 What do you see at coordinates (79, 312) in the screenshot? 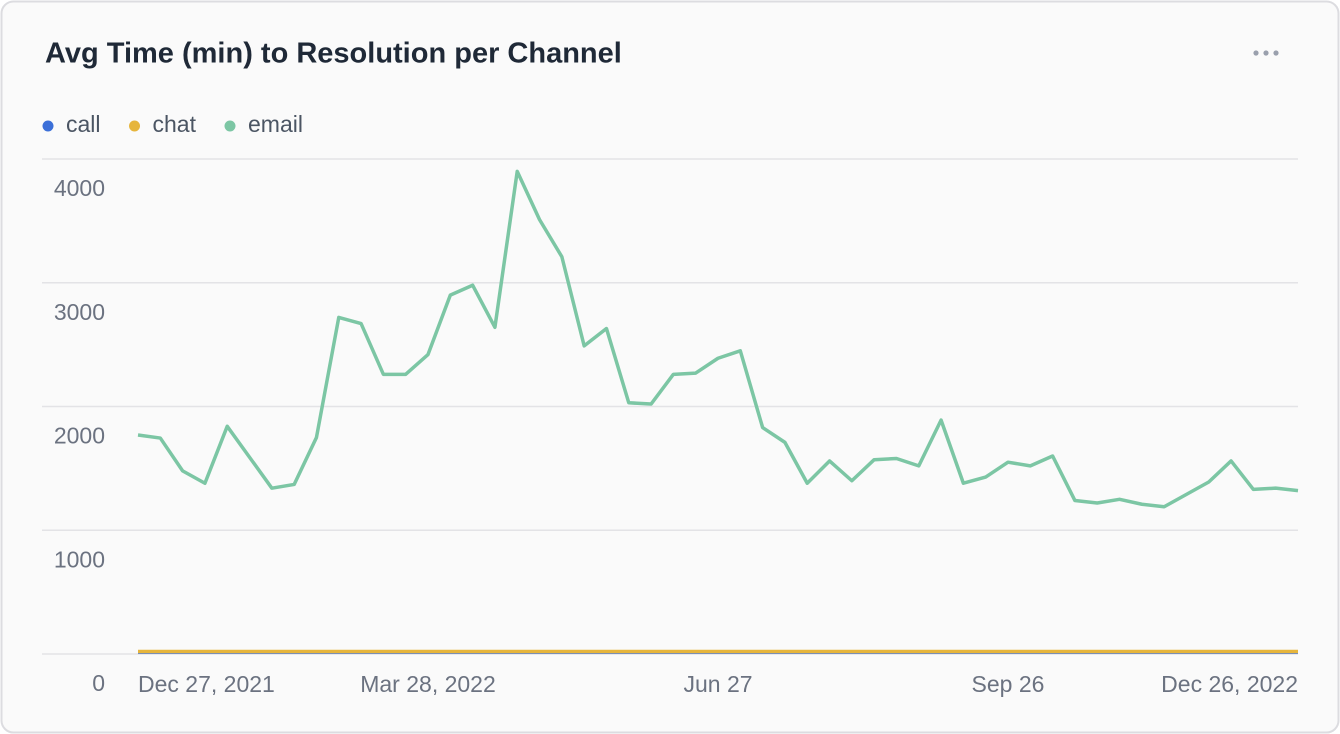
I see `y-tick-label: 3000` at bounding box center [79, 312].